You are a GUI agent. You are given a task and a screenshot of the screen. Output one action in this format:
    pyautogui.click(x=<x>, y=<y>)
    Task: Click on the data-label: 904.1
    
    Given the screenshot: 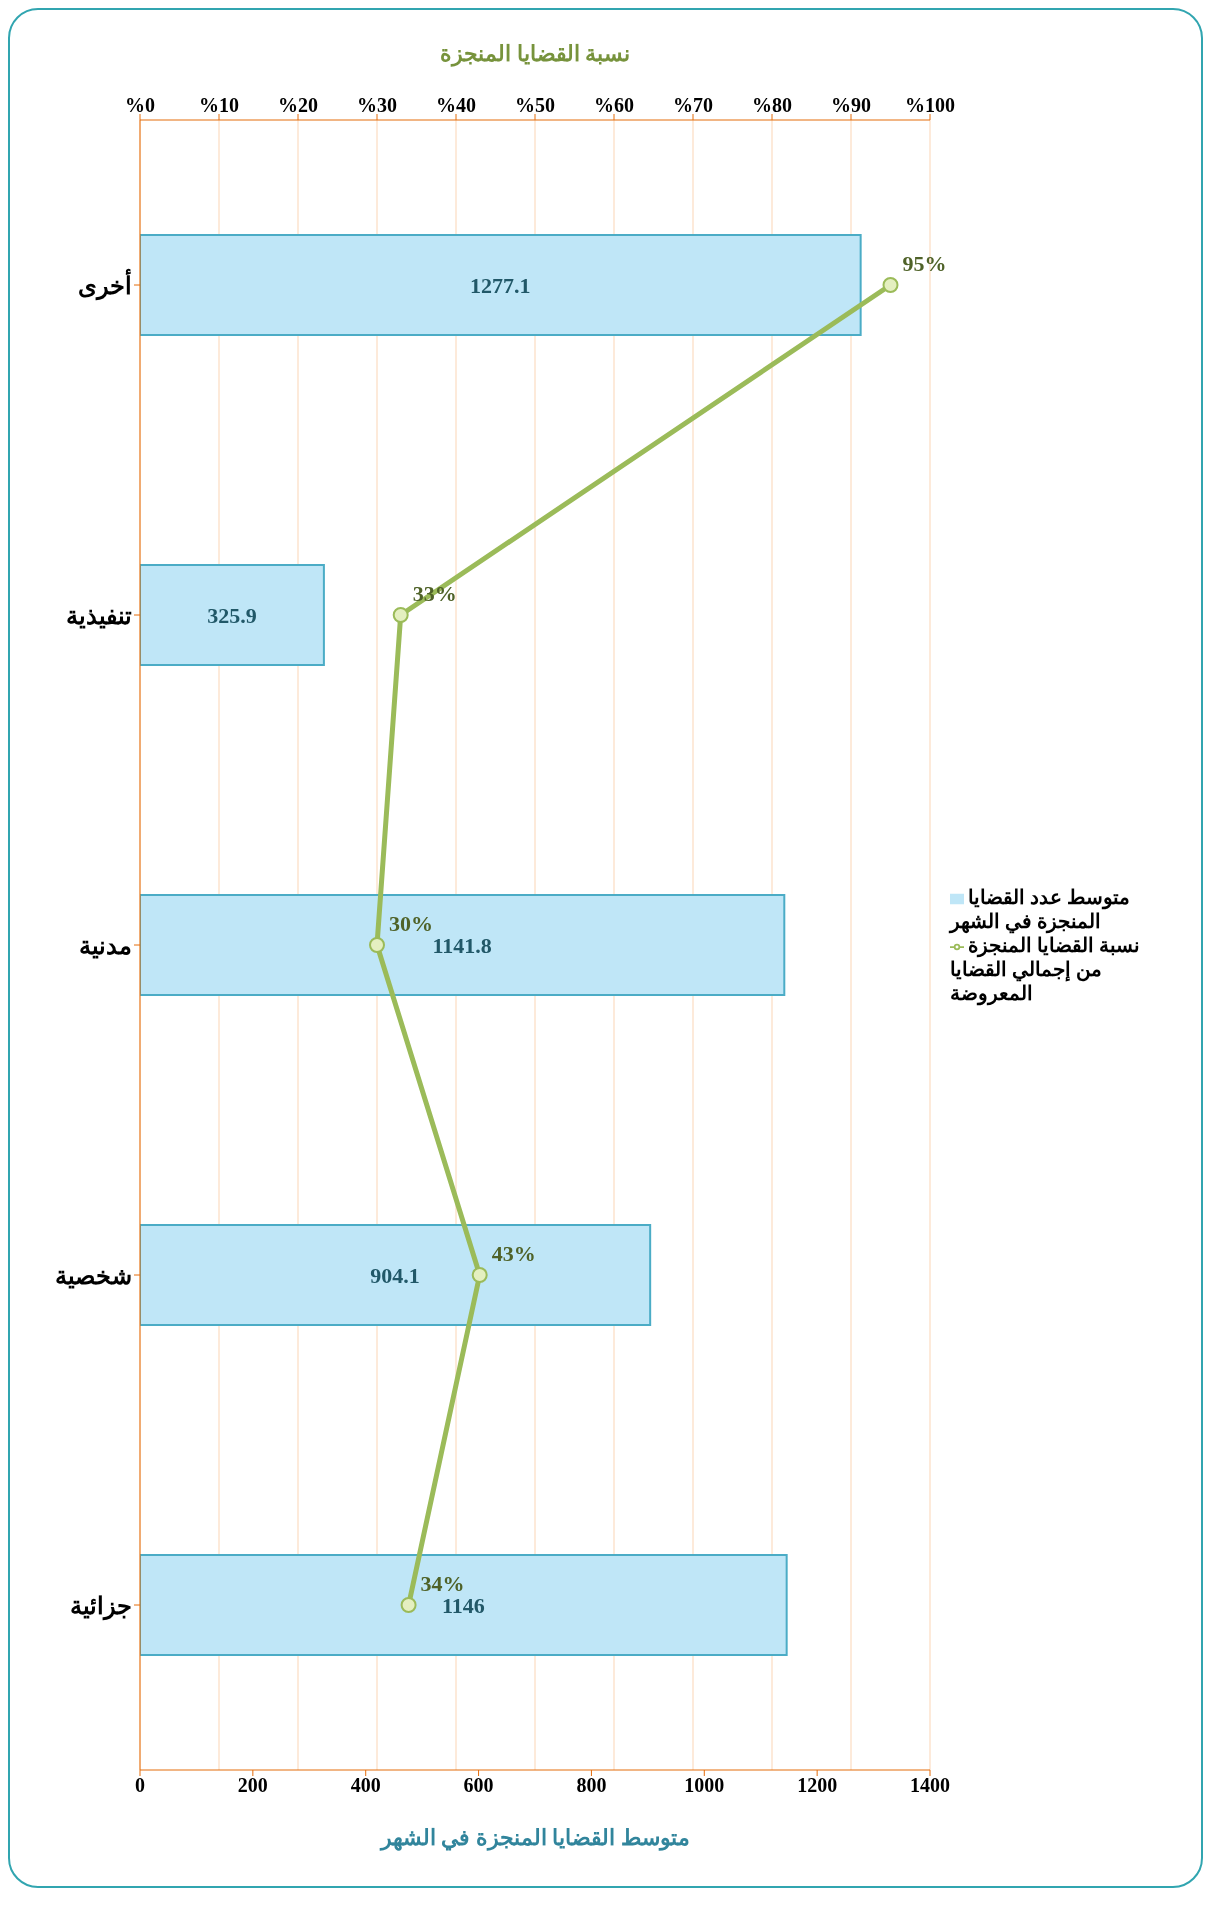 What is the action you would take?
    pyautogui.click(x=395, y=1275)
    